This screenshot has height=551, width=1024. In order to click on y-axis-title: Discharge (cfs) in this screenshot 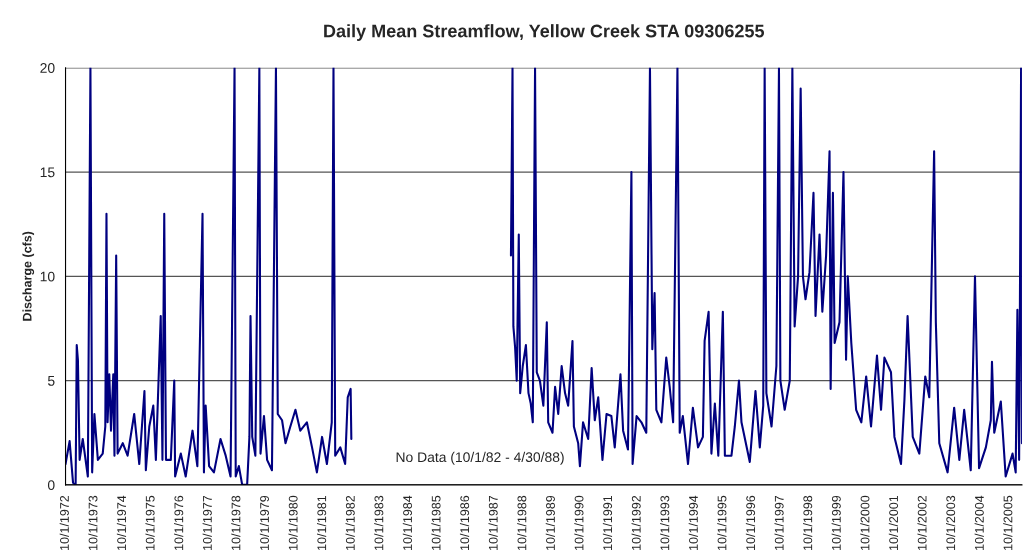, I will do `click(28, 276)`.